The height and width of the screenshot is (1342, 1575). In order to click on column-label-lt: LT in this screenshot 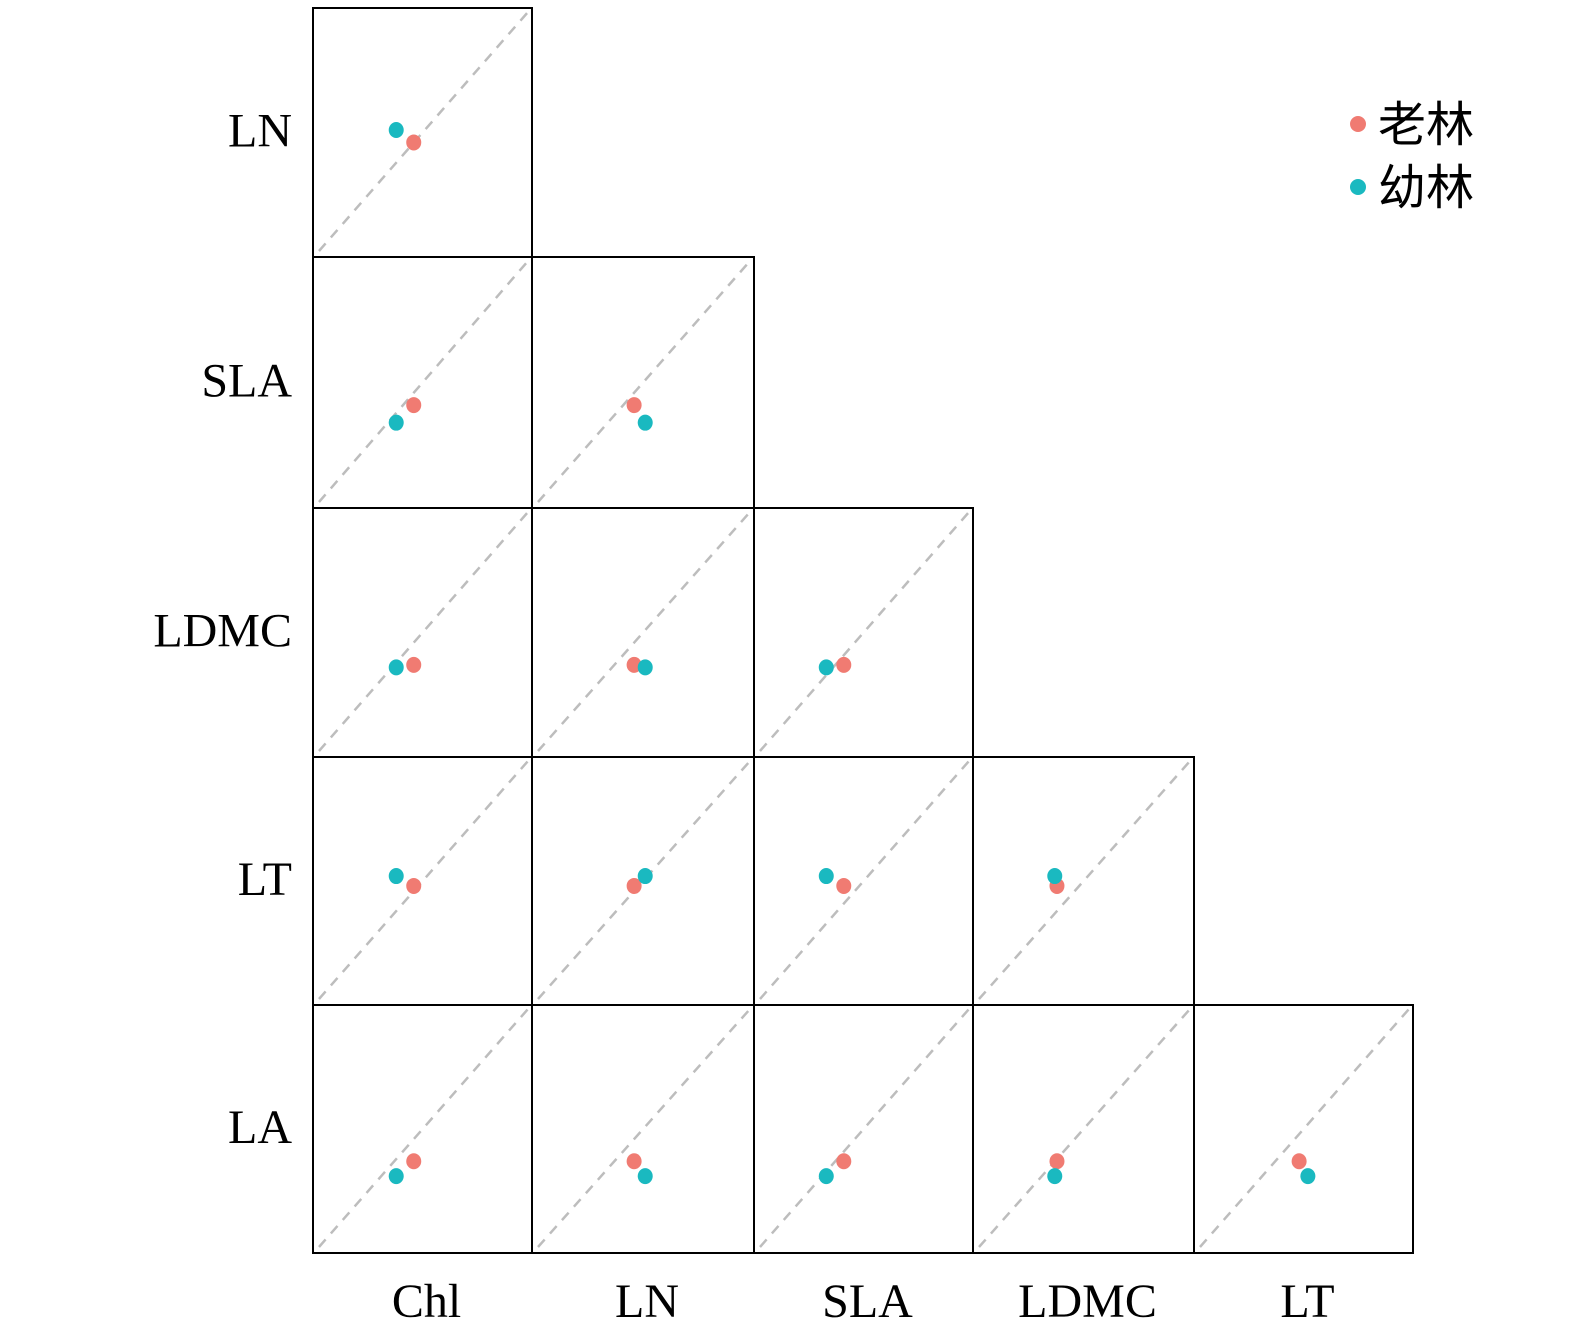, I will do `click(1307, 1301)`.